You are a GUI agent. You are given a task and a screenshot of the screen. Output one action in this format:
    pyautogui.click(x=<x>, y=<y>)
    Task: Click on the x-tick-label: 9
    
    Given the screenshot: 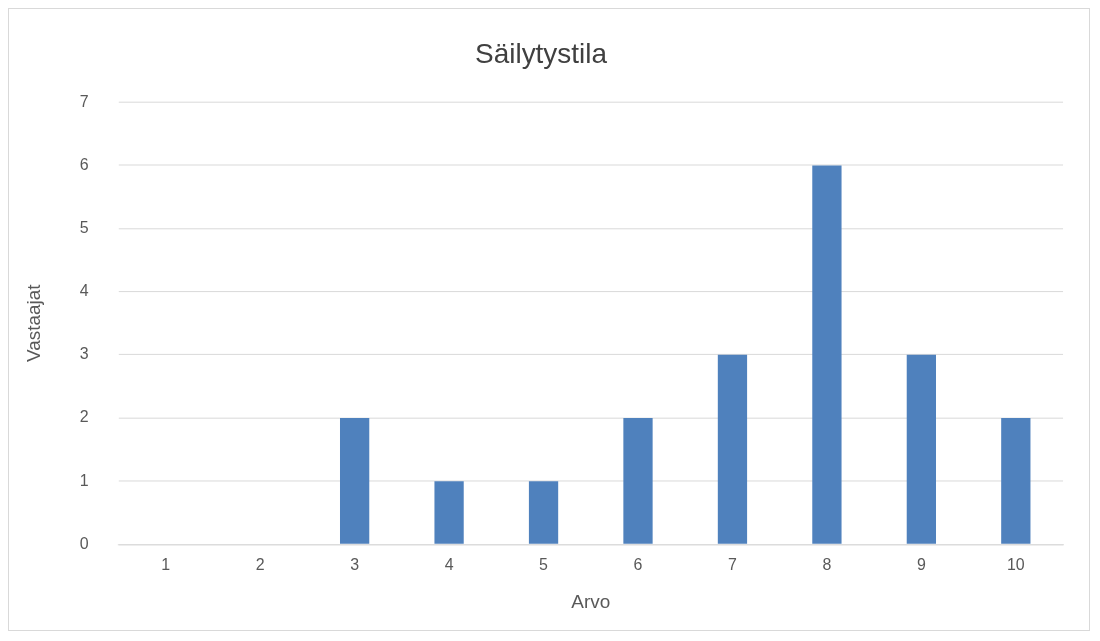 What is the action you would take?
    pyautogui.click(x=921, y=565)
    